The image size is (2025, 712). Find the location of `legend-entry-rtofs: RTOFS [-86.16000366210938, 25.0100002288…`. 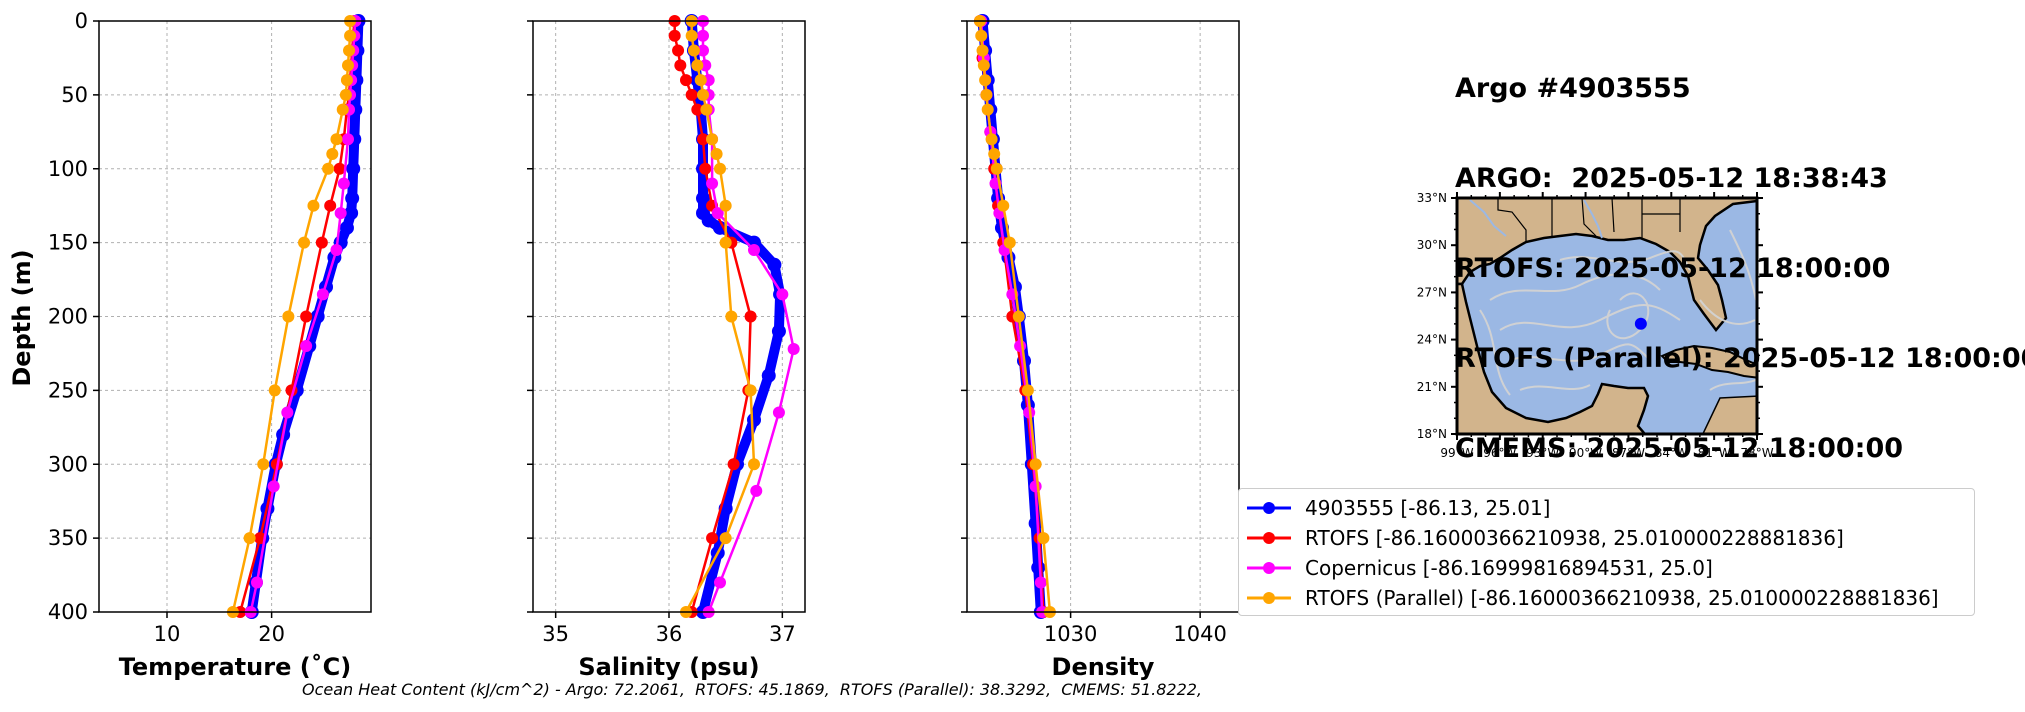

legend-entry-rtofs: RTOFS [-86.16000366210938, 25.0100002288… is located at coordinates (1544, 538).